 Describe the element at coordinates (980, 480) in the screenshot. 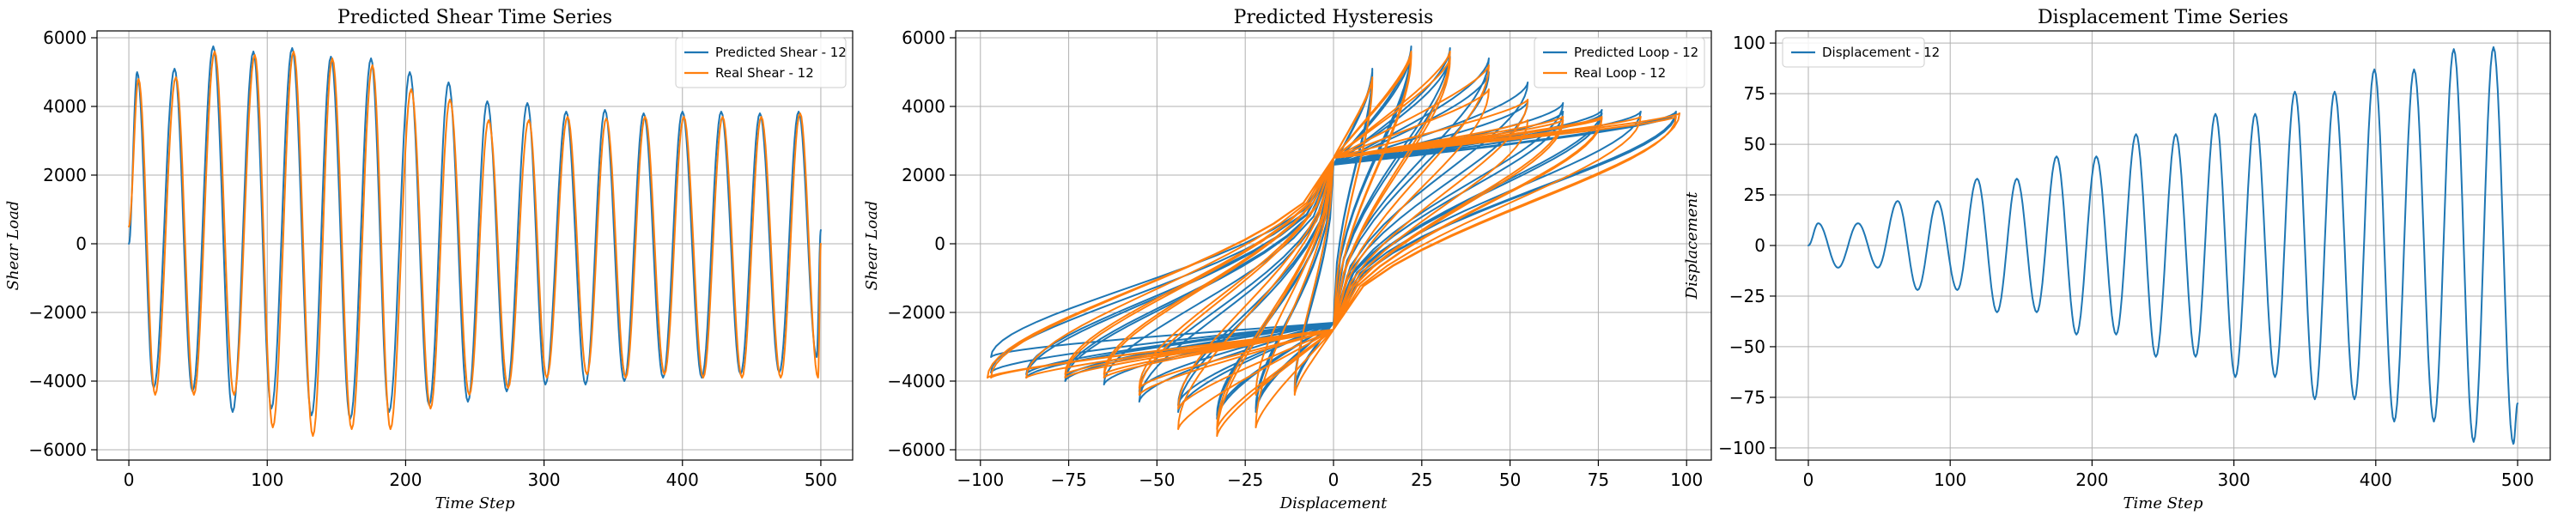

I see `x-tick-label: −100` at that location.